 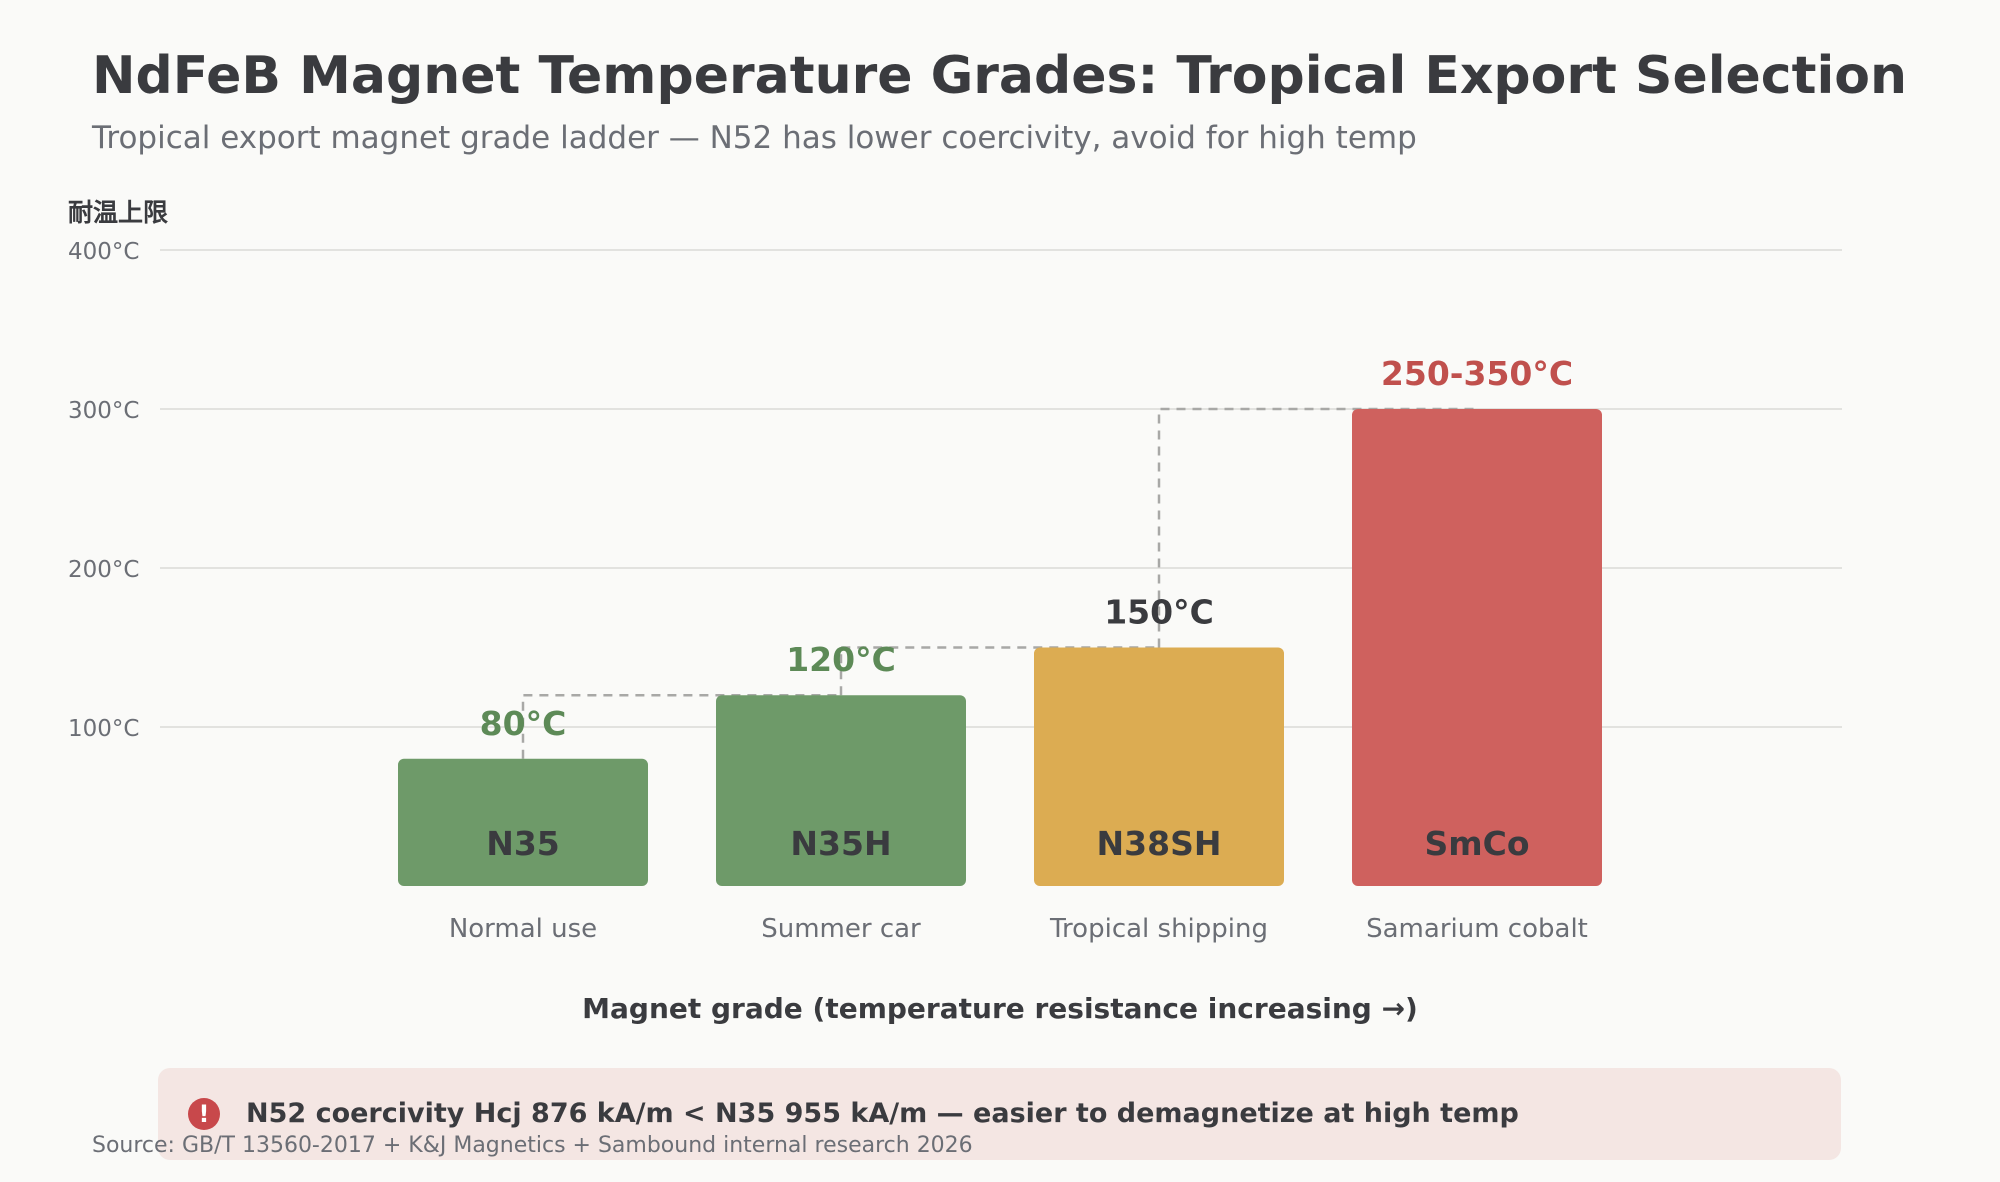 What do you see at coordinates (841, 929) in the screenshot?
I see `x-tick-label: Summer car` at bounding box center [841, 929].